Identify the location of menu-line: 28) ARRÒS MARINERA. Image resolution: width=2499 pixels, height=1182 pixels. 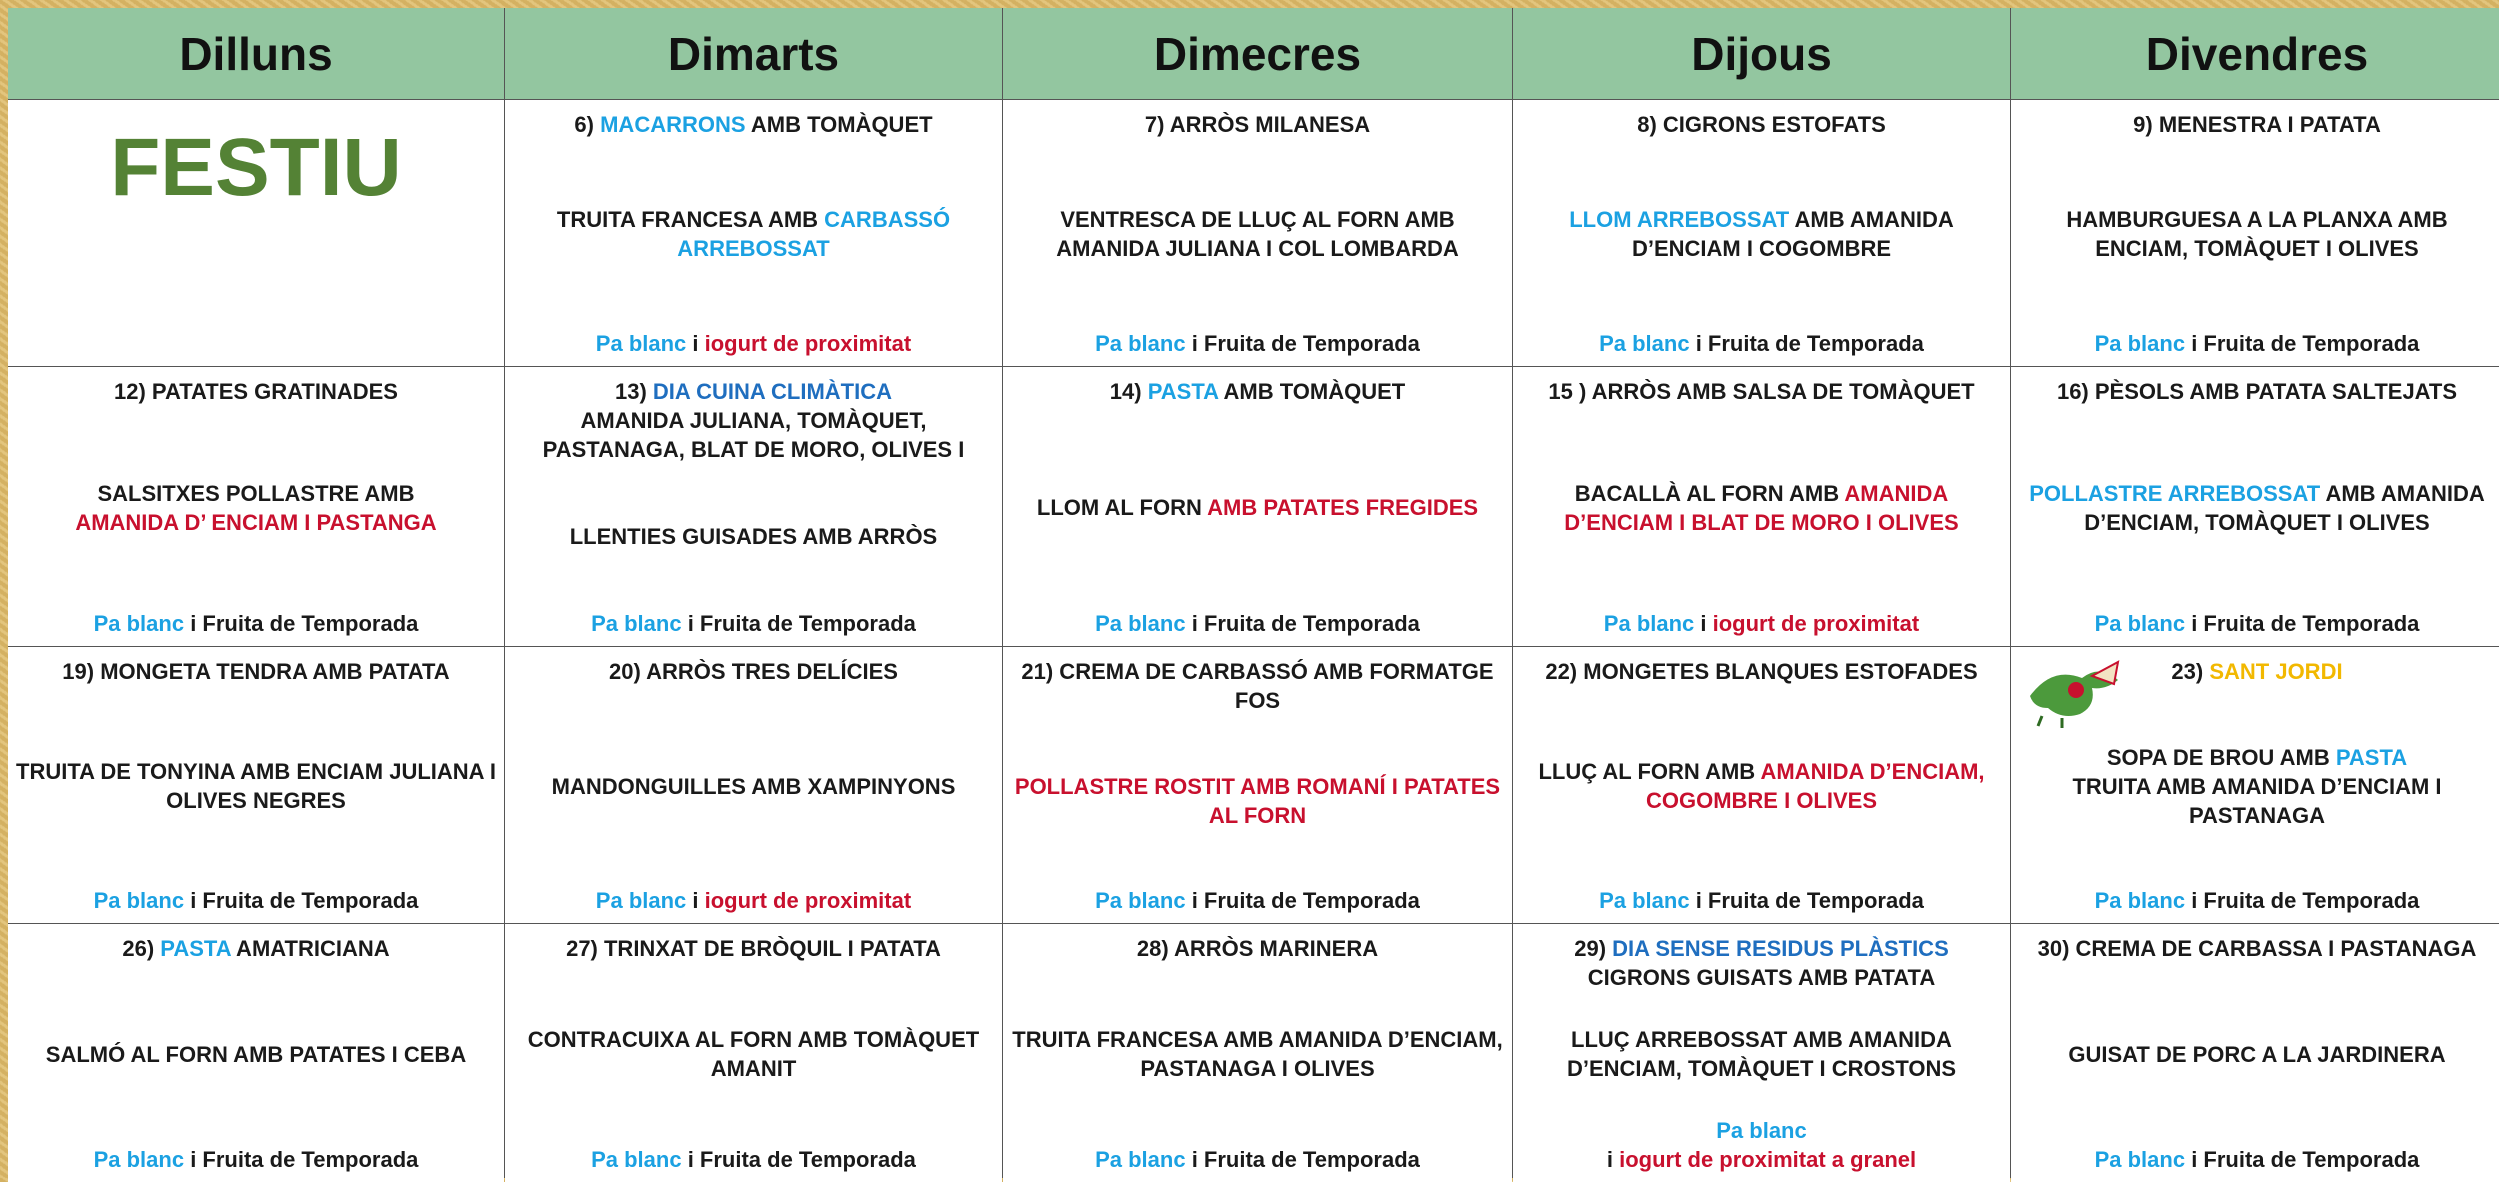
(1257, 948).